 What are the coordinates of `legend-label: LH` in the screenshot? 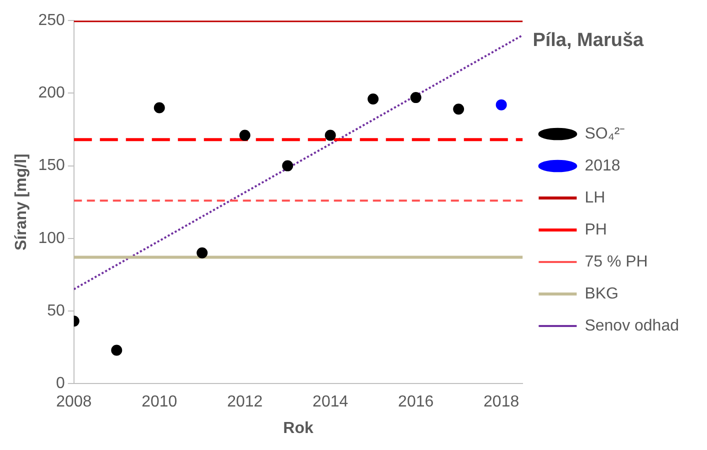 It's located at (595, 197).